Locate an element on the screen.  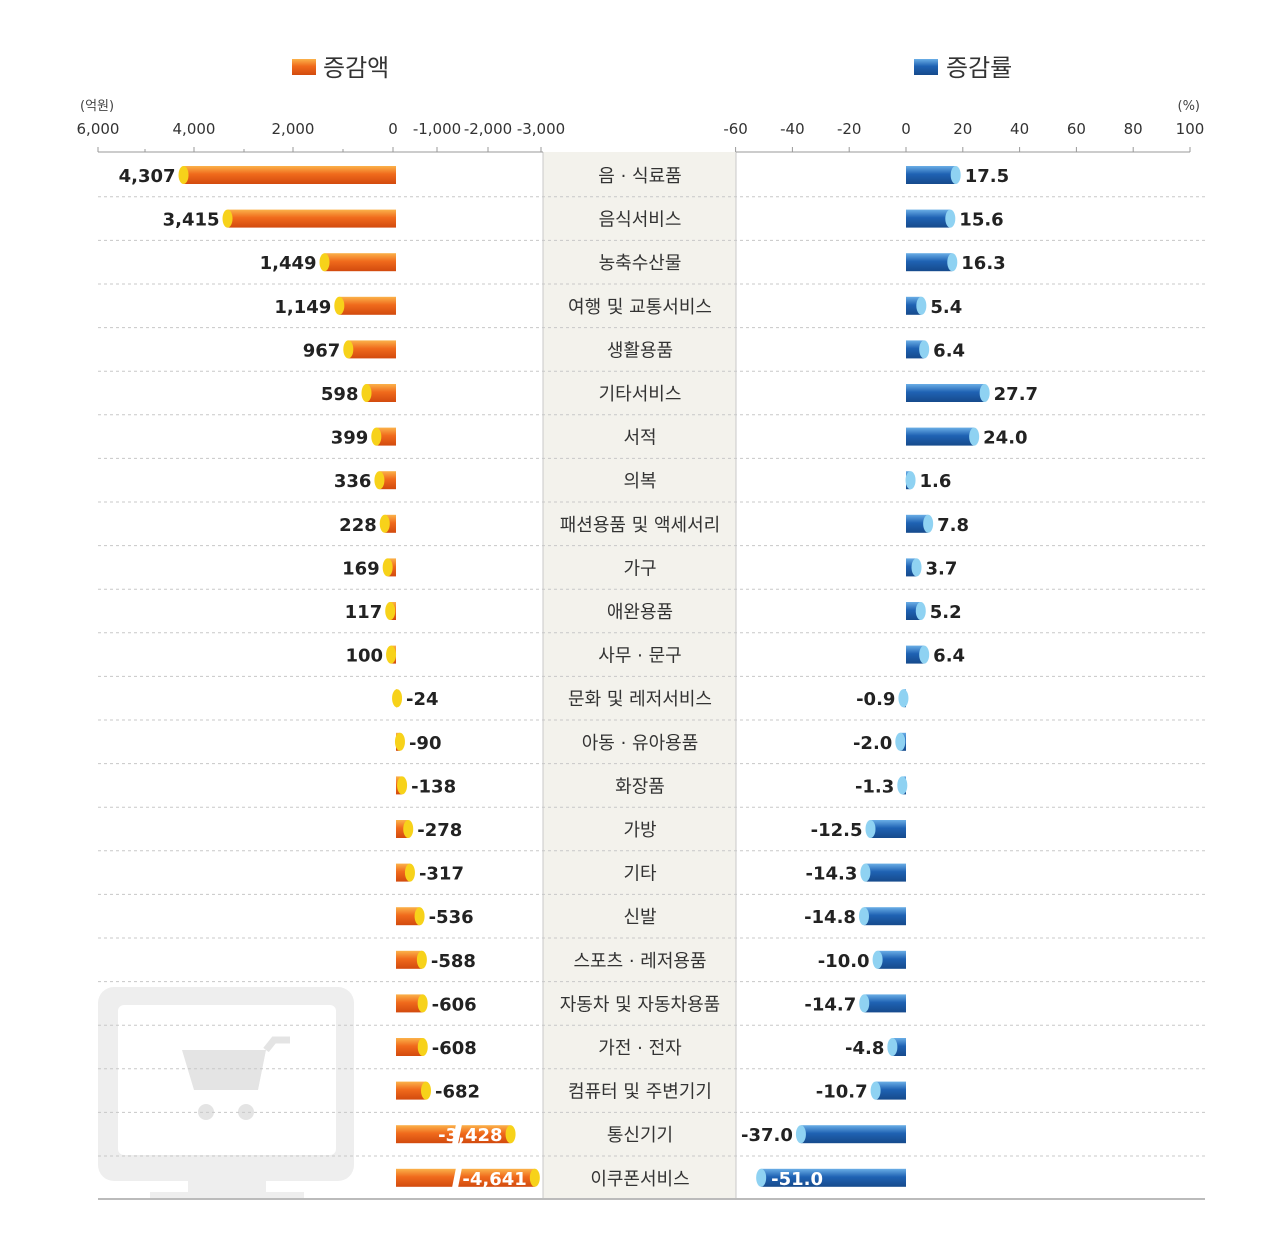
category-label: 자동차 및 자동차용품 is located at coordinates (640, 1004).